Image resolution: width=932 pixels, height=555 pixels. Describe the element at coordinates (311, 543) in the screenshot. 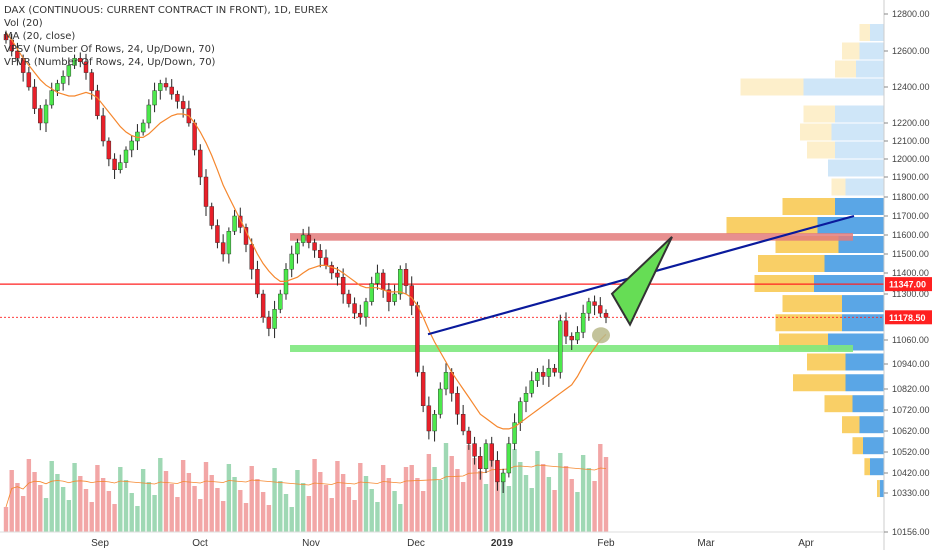

I see `time-tick-label: Nov` at that location.